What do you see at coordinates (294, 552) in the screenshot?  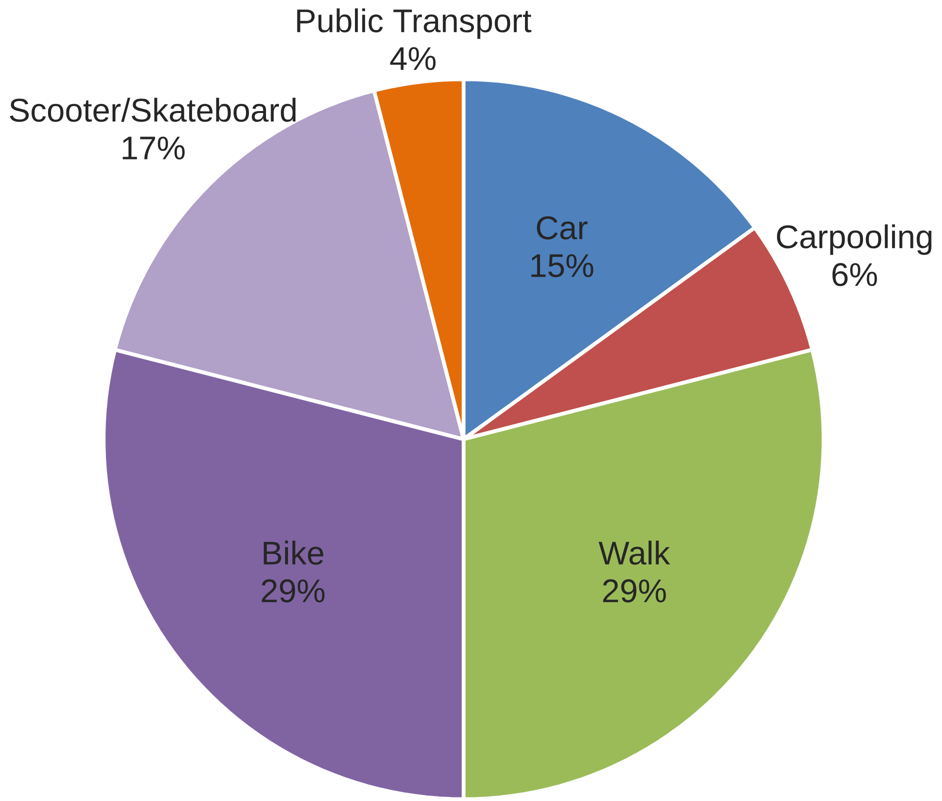 I see `slice-label: Bike` at bounding box center [294, 552].